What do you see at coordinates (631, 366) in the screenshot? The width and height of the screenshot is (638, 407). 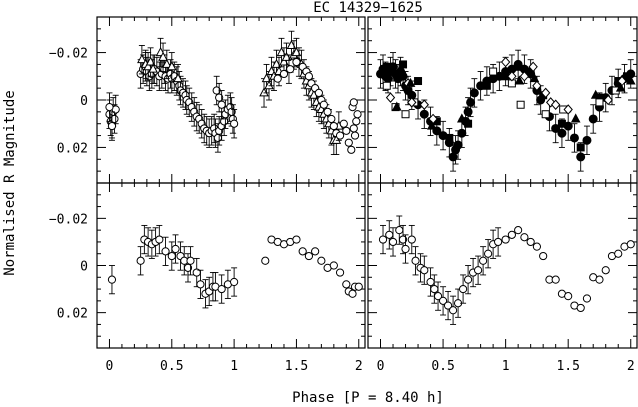 I see `x-tick-label: 2` at bounding box center [631, 366].